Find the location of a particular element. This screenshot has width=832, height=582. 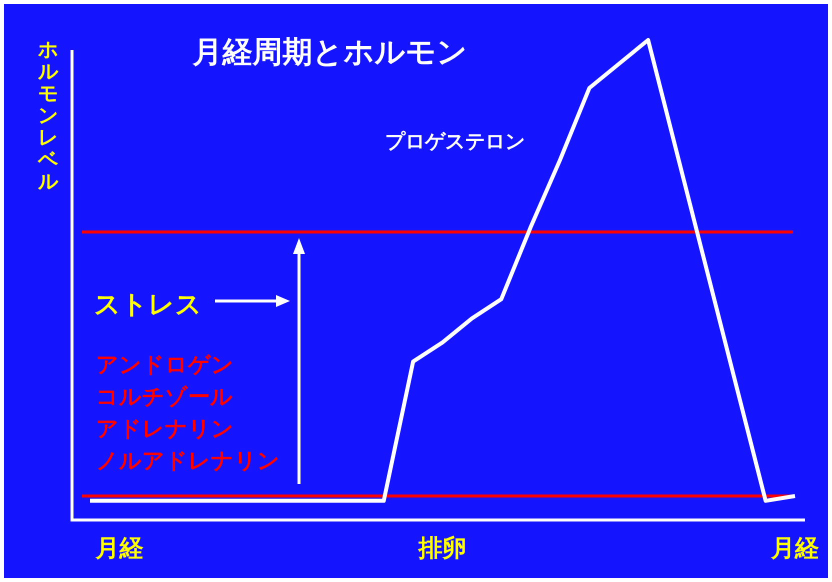

annotation: アンドロゲン is located at coordinates (165, 365).